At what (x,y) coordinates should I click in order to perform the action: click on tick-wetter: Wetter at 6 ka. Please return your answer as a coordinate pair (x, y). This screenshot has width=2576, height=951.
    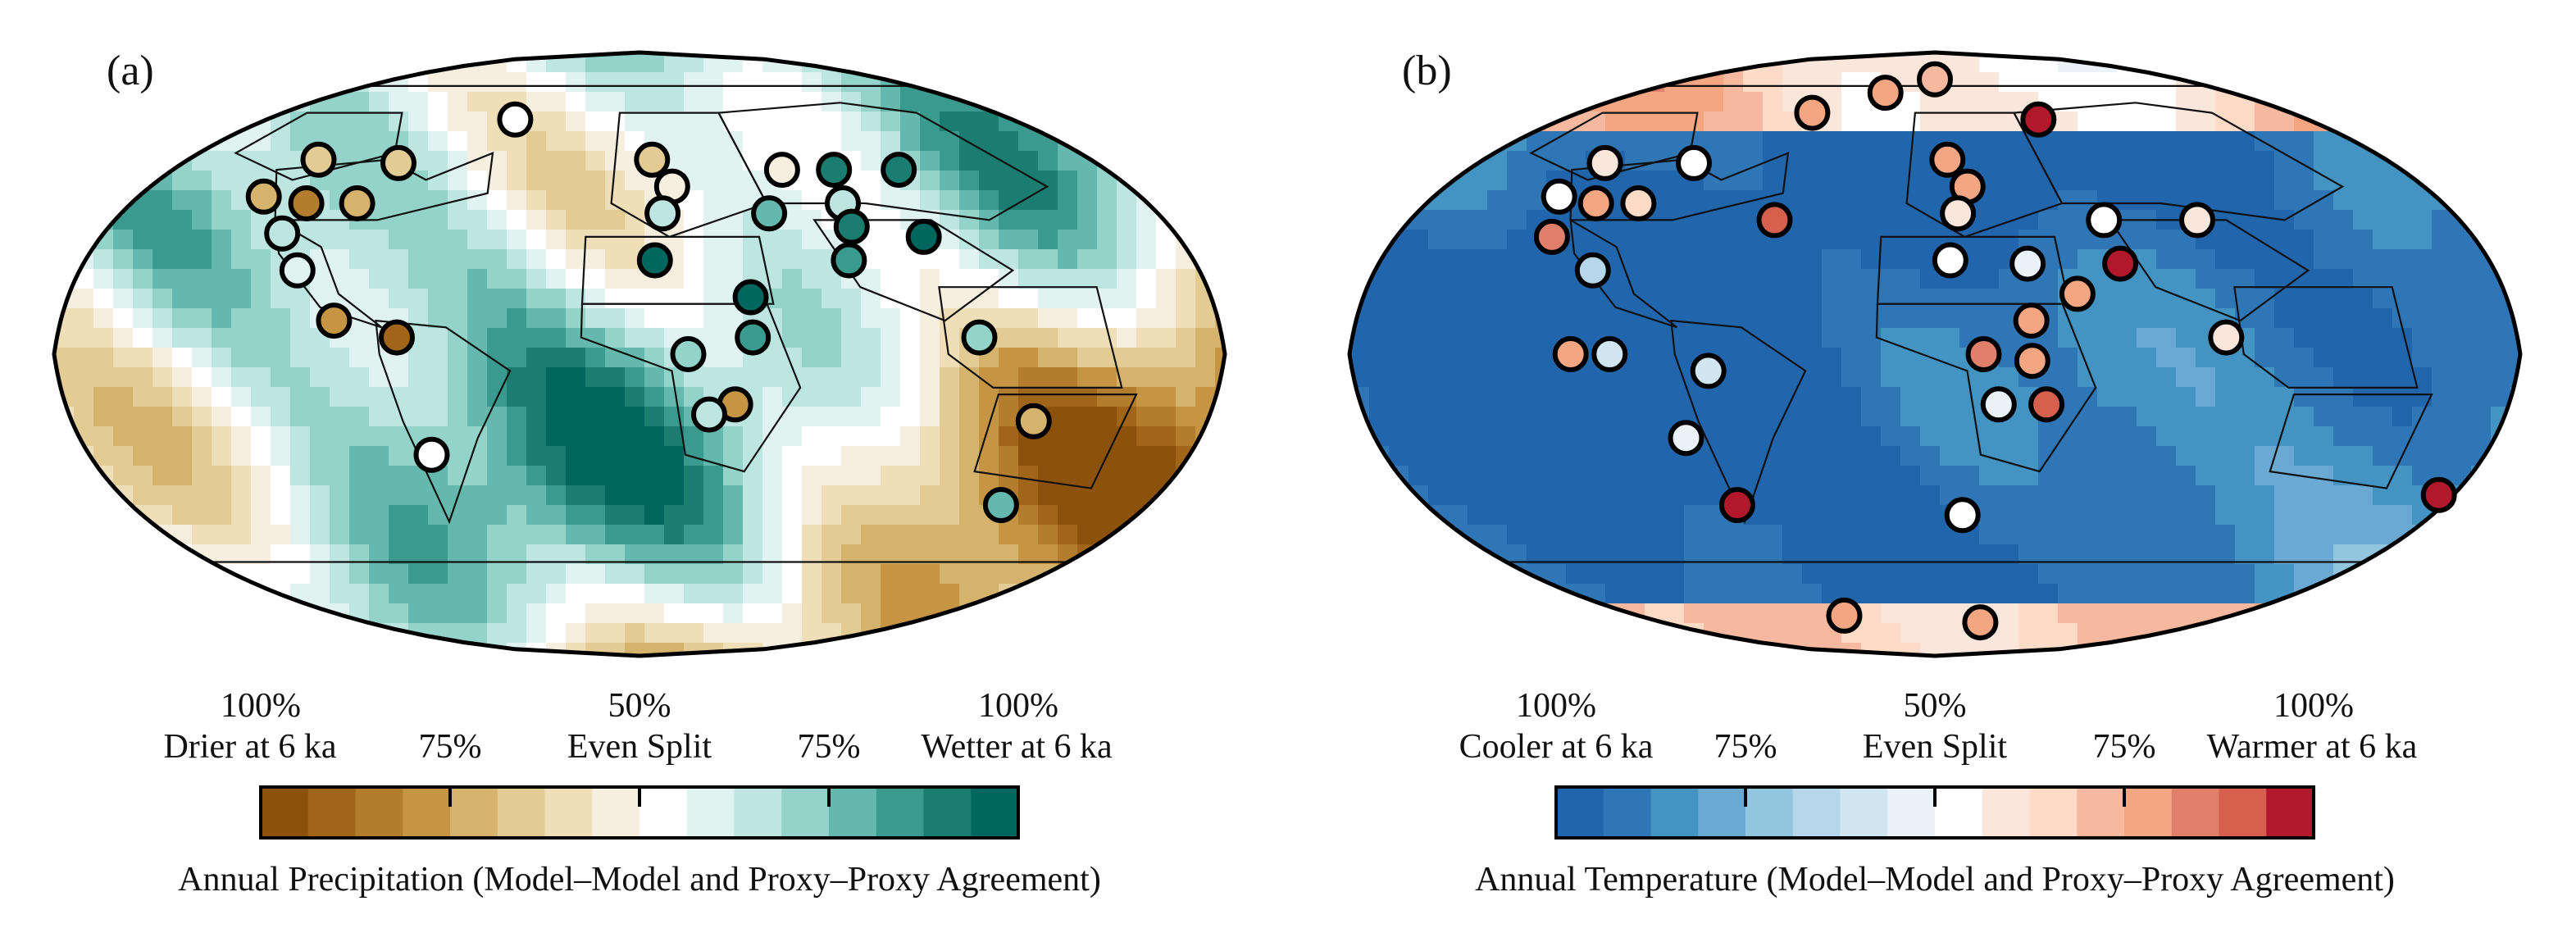
    Looking at the image, I should click on (1017, 747).